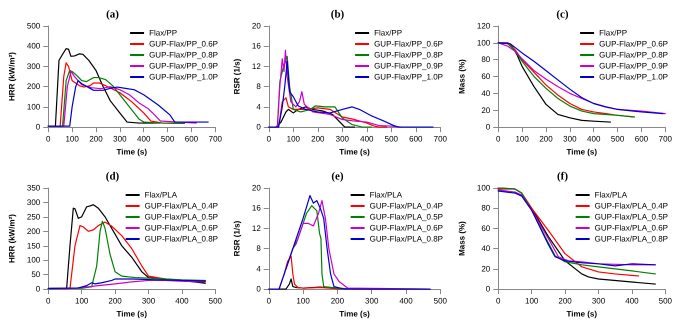  I want to click on y-tick-label: 250, so click(33, 216).